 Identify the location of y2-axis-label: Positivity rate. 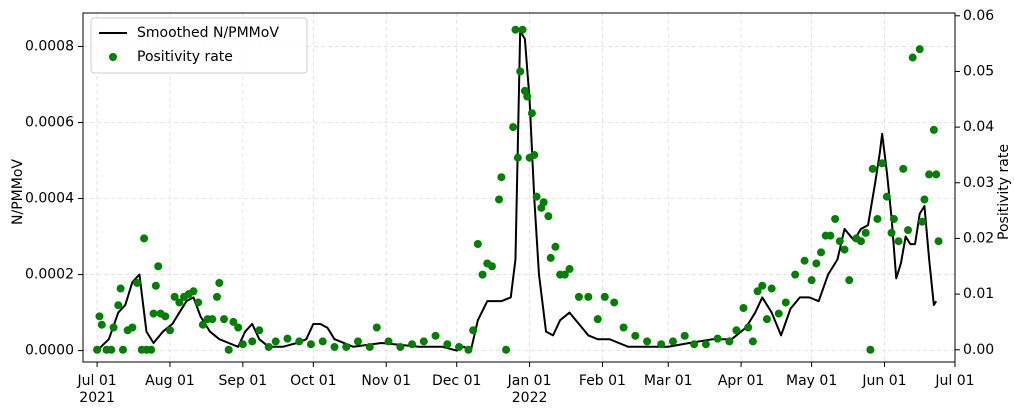
(1004, 192).